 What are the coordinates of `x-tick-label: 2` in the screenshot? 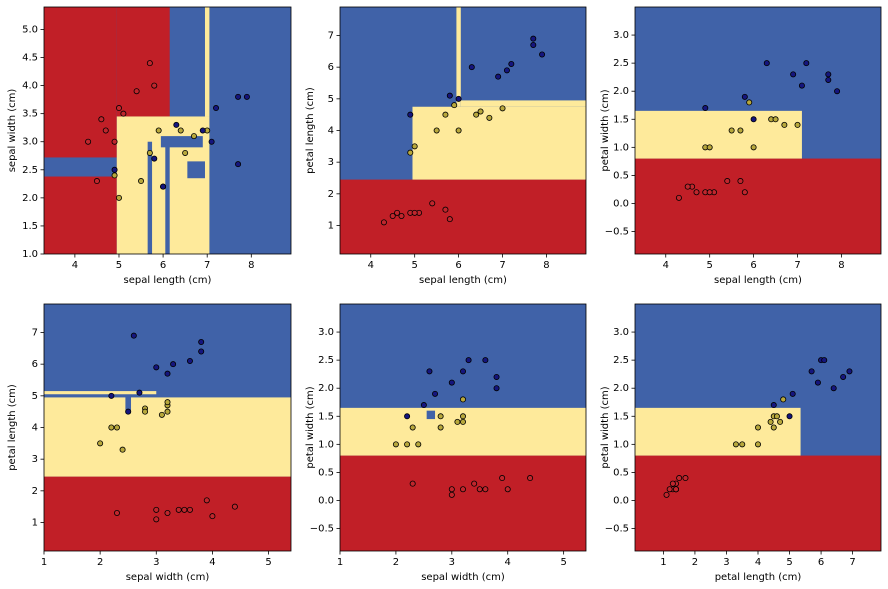 It's located at (396, 562).